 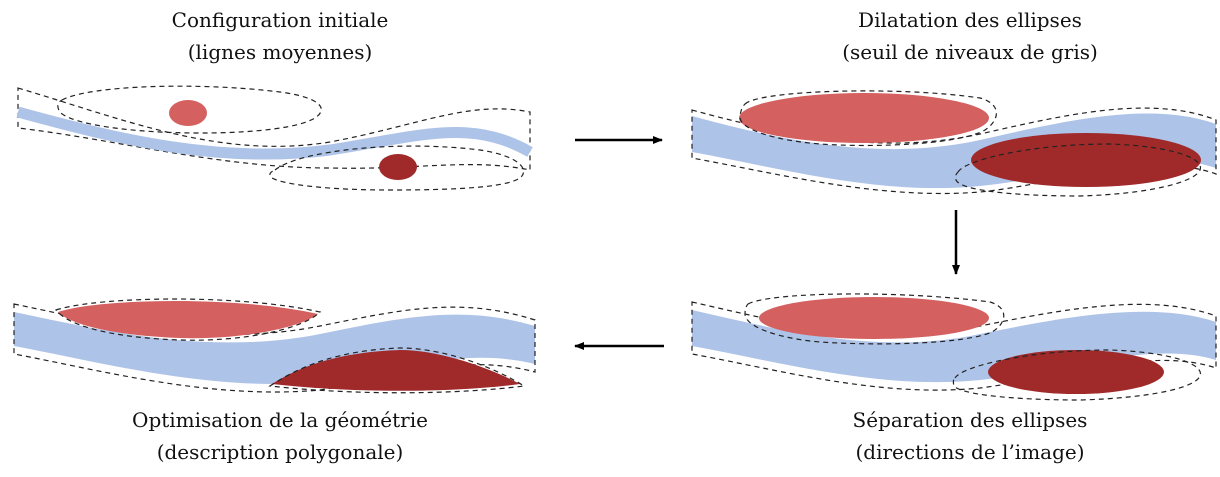 I want to click on step-2-subtitle: (seuil de niveaux de gris), so click(x=970, y=52).